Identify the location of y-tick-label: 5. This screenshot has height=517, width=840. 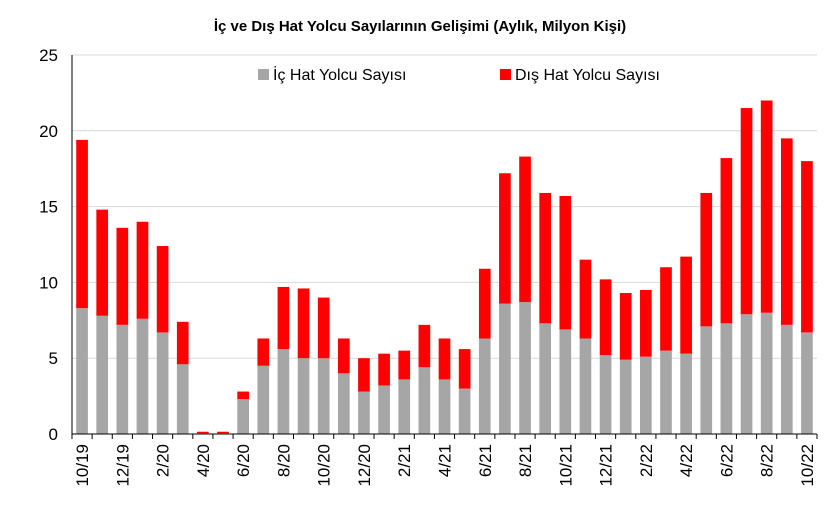
(53, 358).